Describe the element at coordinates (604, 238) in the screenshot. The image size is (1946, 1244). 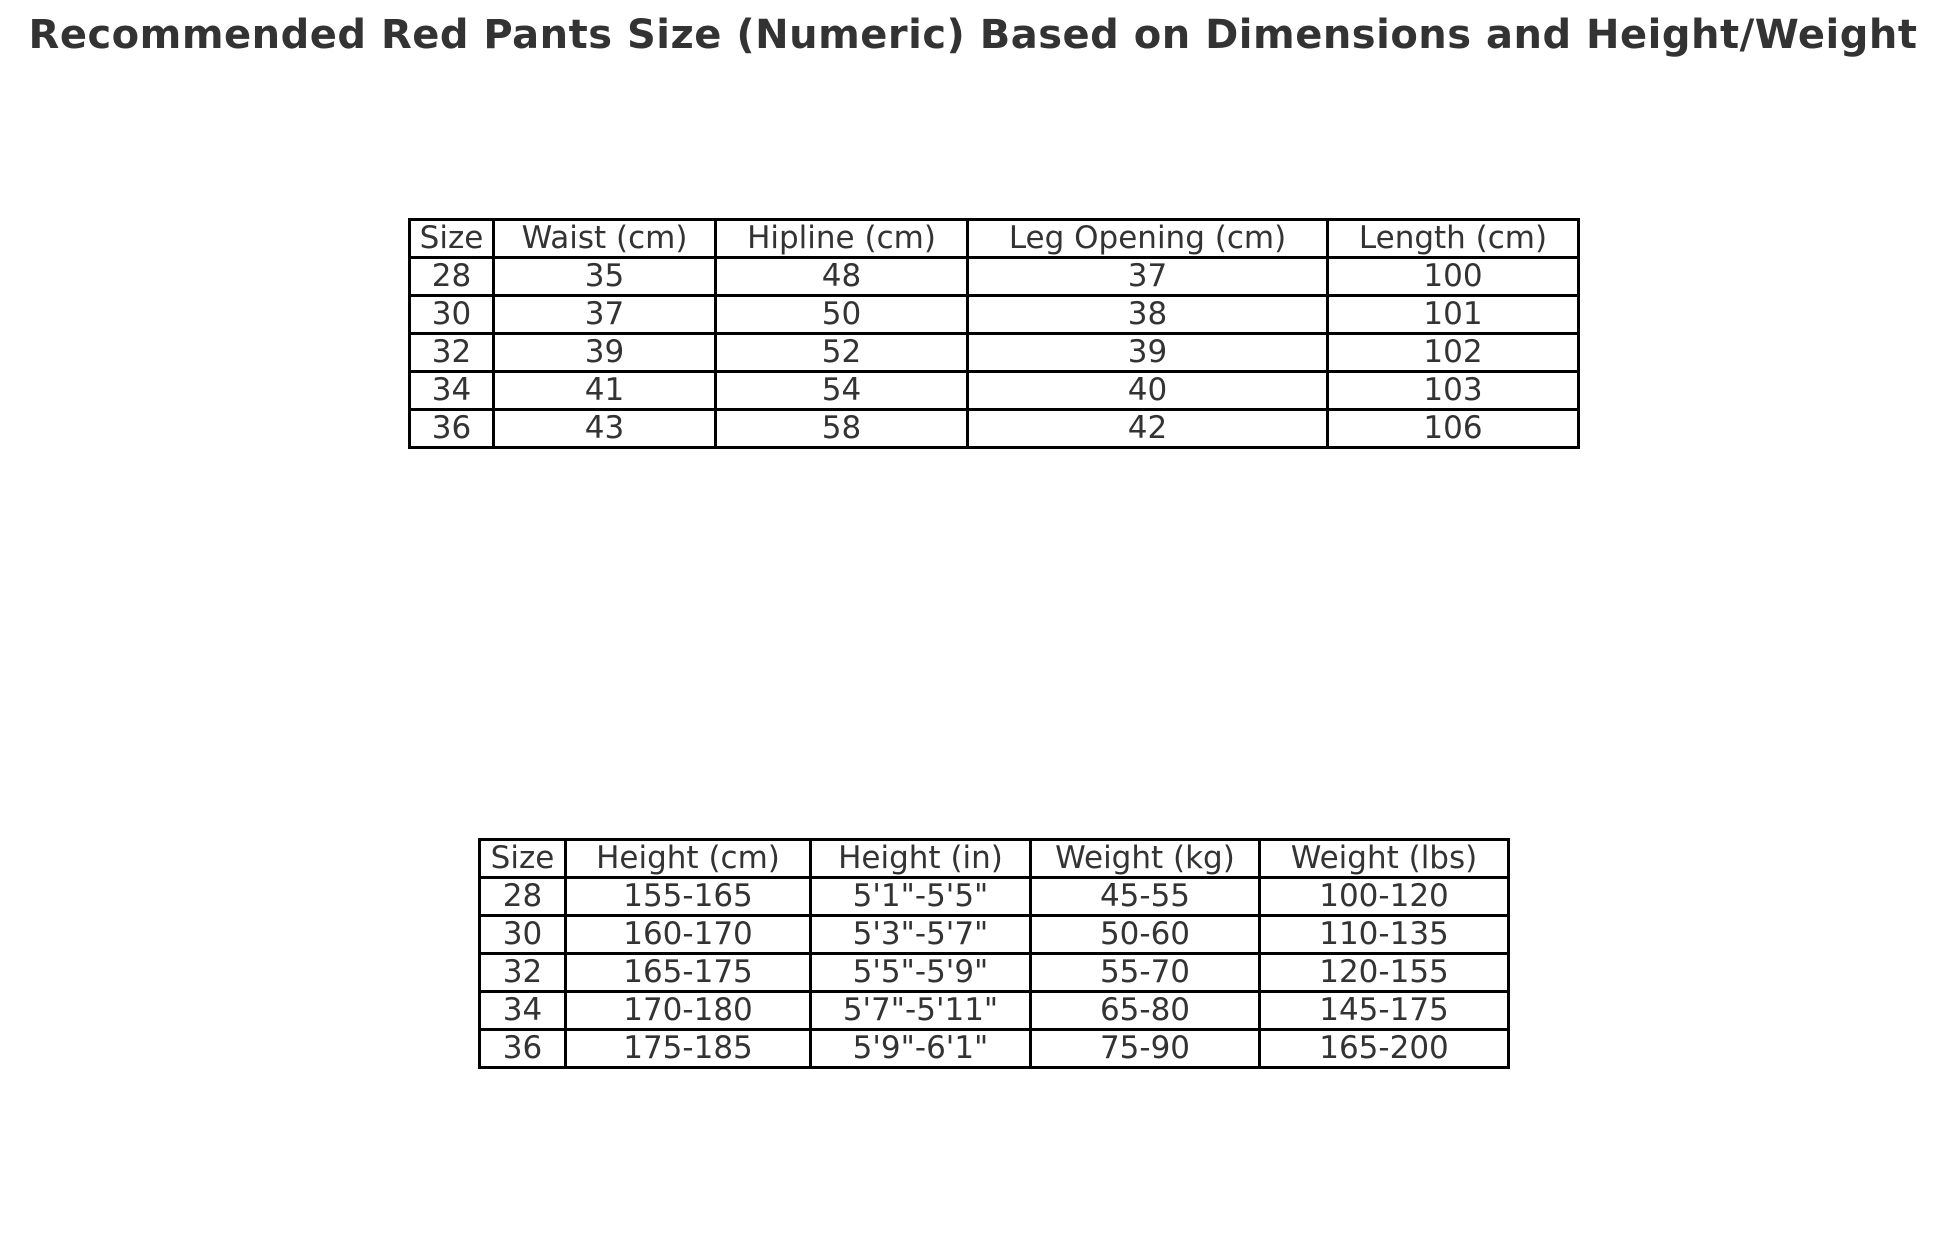
I see `column-header: Waist (cm)` at that location.